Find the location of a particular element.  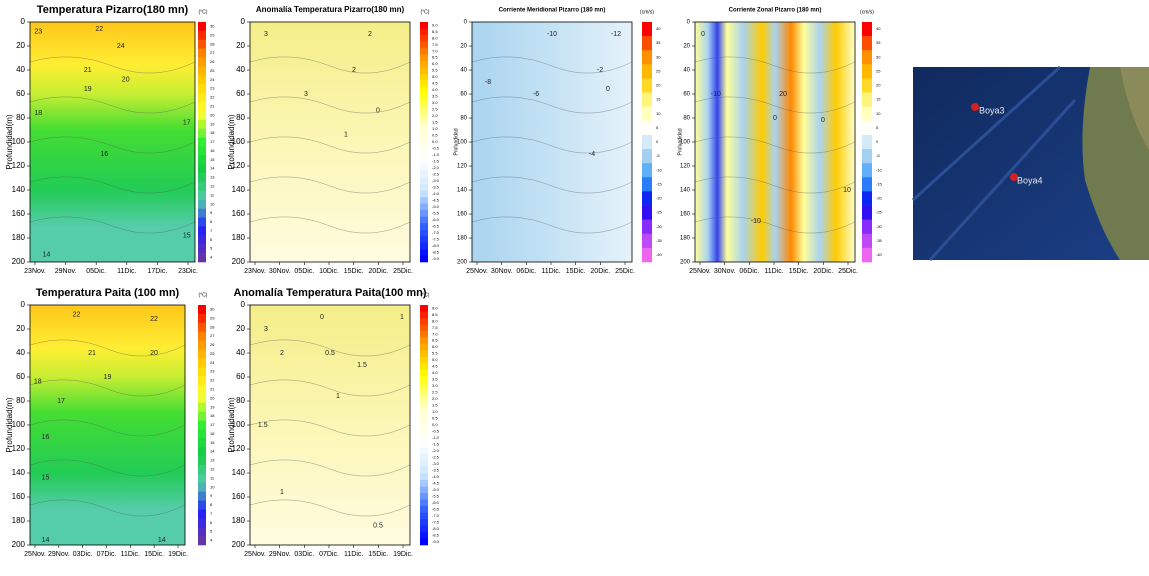

y-tick-label: 0 is located at coordinates (243, 21).